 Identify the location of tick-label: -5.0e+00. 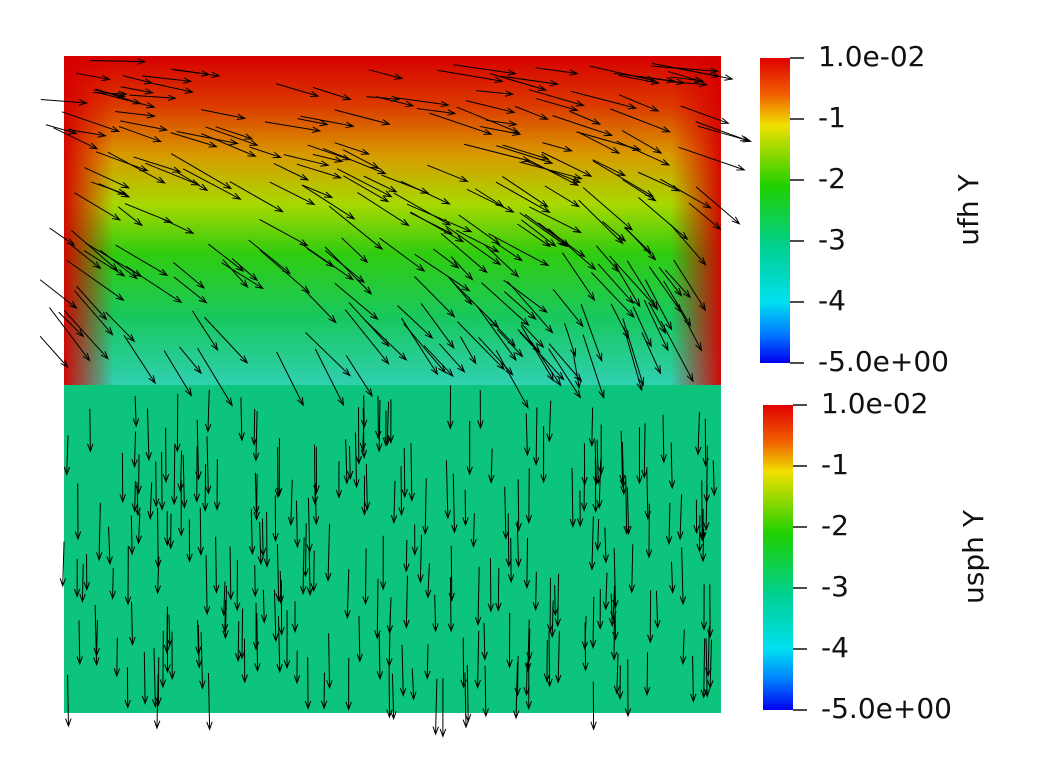
(883, 361).